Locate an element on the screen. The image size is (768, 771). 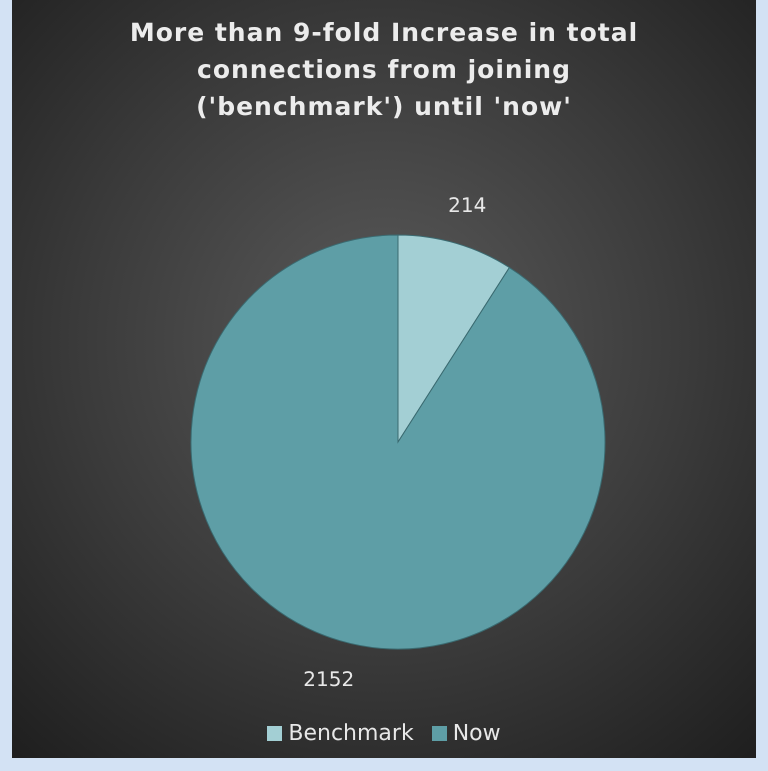
chart-title: More than 9-fold Increase in total connections from joining ('benchmark') until 'now' is located at coordinates (384, 70).